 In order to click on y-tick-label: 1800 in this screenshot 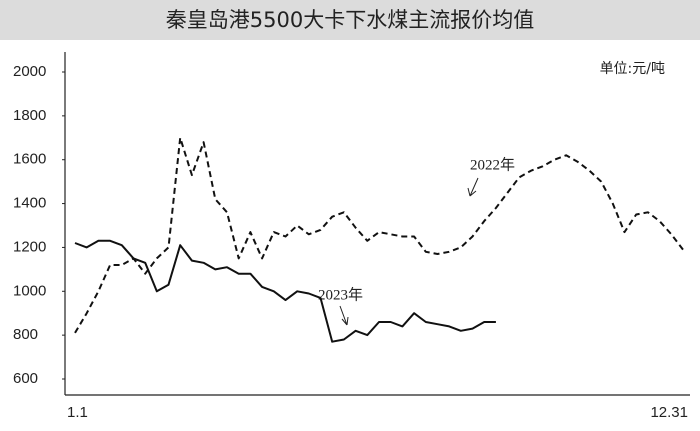, I will do `click(29, 115)`.